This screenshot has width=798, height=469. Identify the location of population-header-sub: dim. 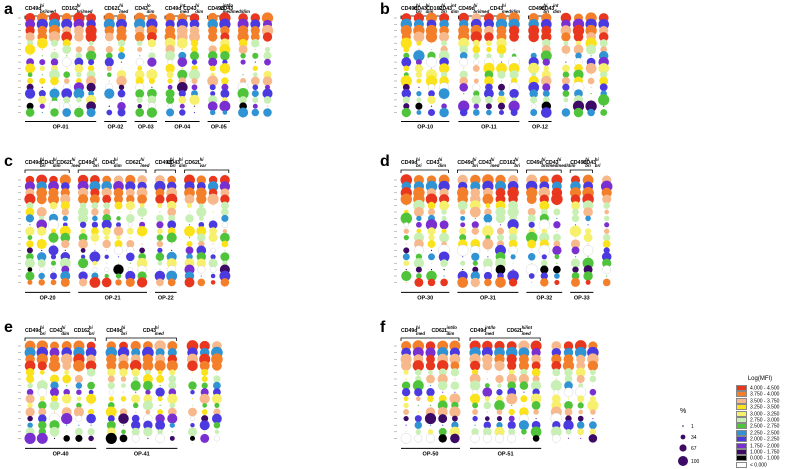
(557, 11).